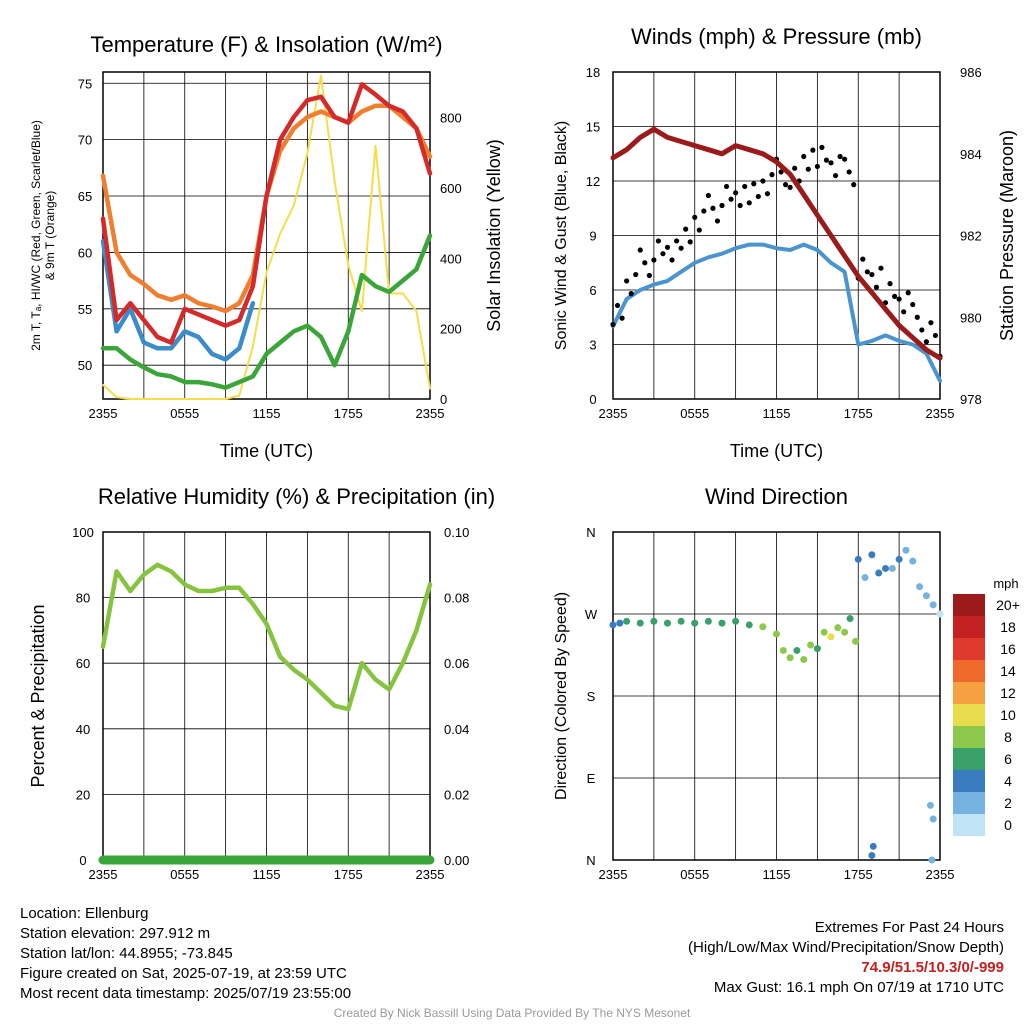 The width and height of the screenshot is (1024, 1024). What do you see at coordinates (593, 181) in the screenshot?
I see `wind-y-tick-label: 12` at bounding box center [593, 181].